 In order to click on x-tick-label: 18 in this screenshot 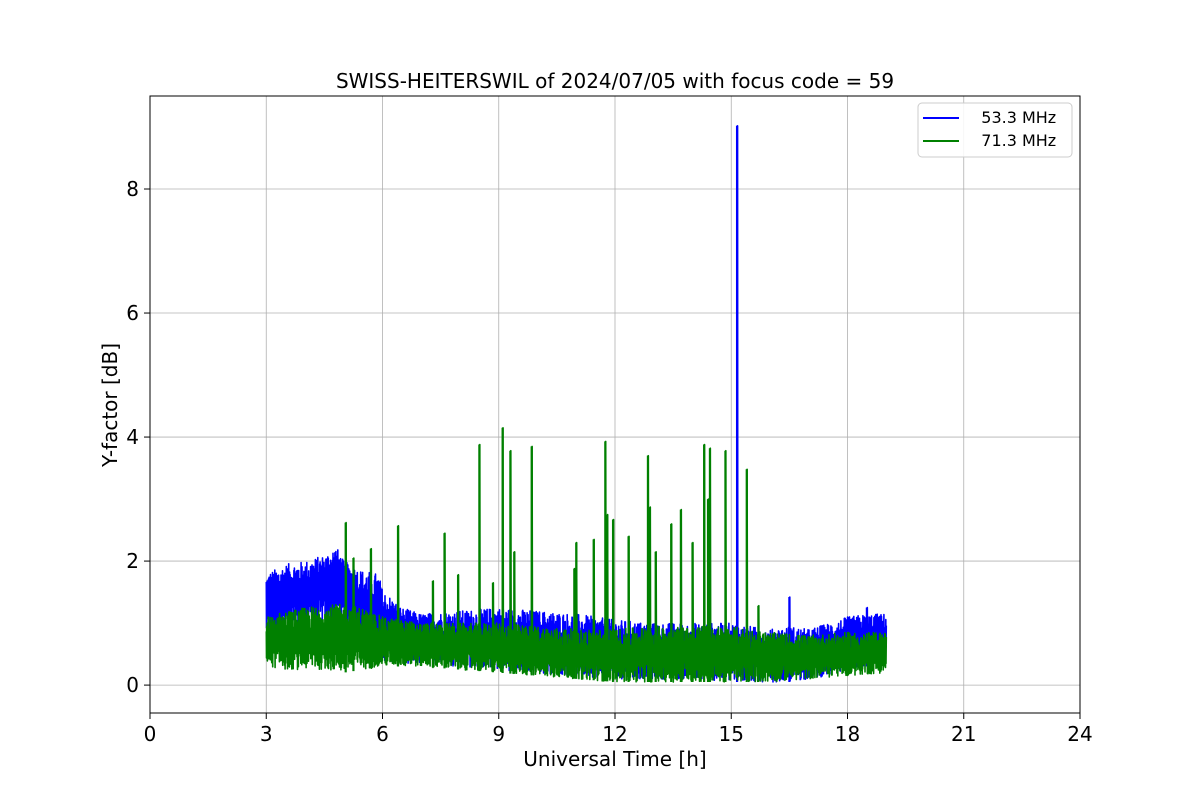, I will do `click(847, 734)`.